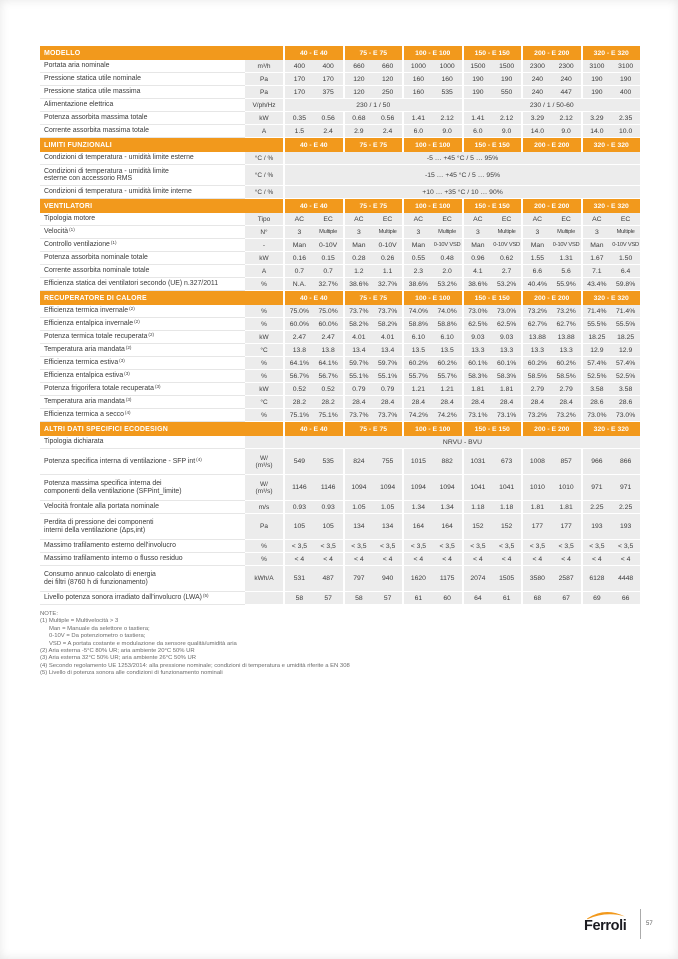 The height and width of the screenshot is (959, 678). What do you see at coordinates (537, 232) in the screenshot?
I see `value-cell: 3` at bounding box center [537, 232].